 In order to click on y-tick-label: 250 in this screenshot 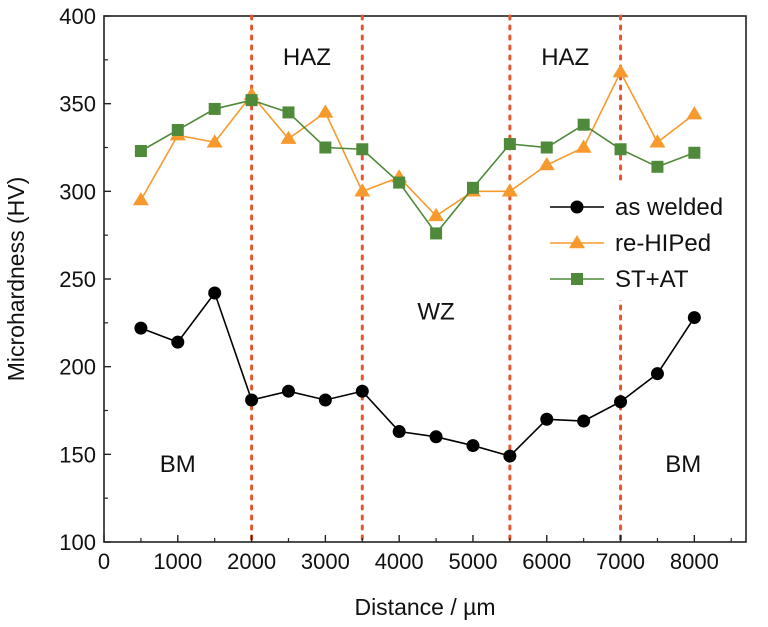, I will do `click(77, 279)`.